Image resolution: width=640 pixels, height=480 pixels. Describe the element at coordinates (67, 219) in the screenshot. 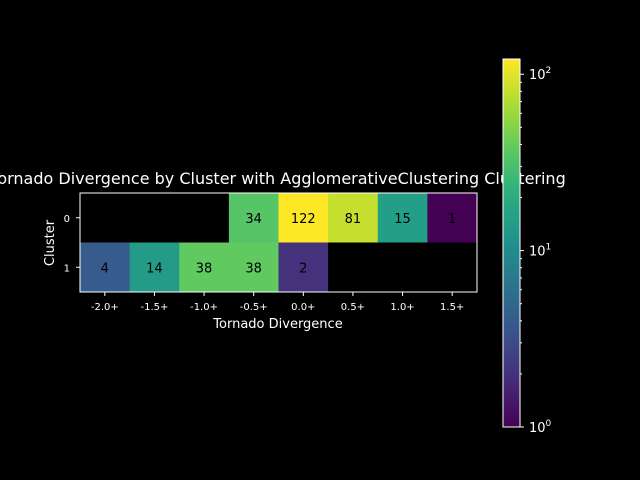

I see `y-tick-label: 0` at that location.